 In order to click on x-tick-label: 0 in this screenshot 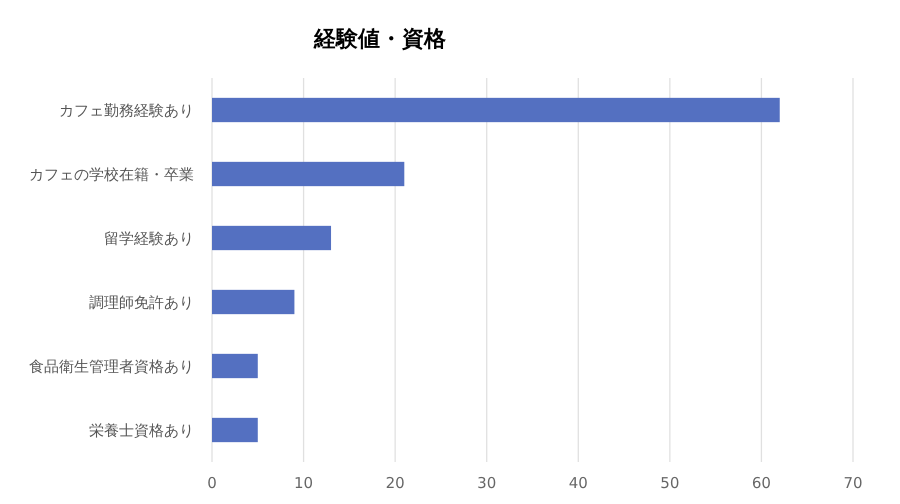, I will do `click(212, 483)`.